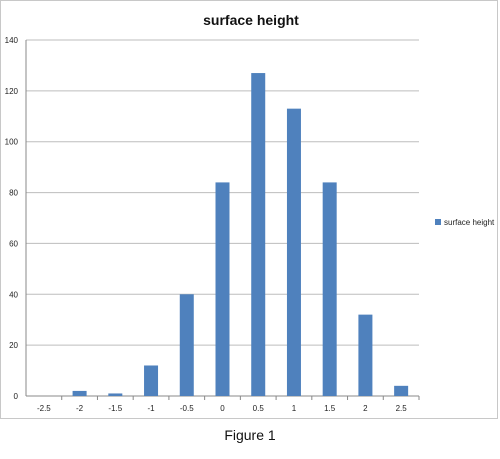  I want to click on x-axis-ticks: -2.5 -2 -1.5 -1 -0.5 0 0.5 1 1.5 2 2.5, so click(222, 408).